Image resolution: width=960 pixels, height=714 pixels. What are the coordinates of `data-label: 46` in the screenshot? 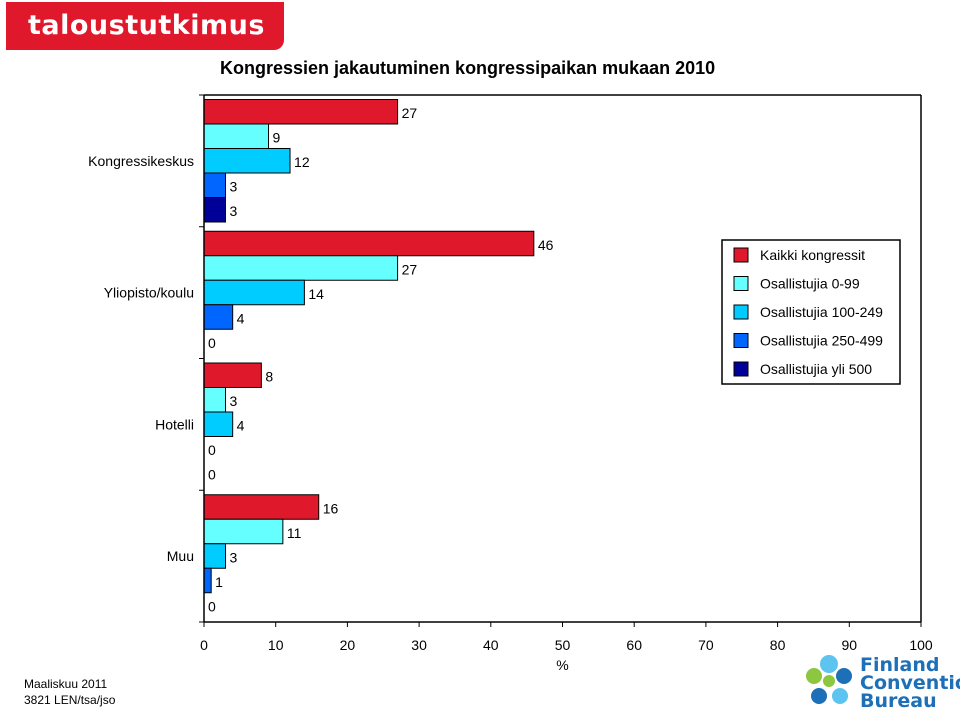 It's located at (546, 245).